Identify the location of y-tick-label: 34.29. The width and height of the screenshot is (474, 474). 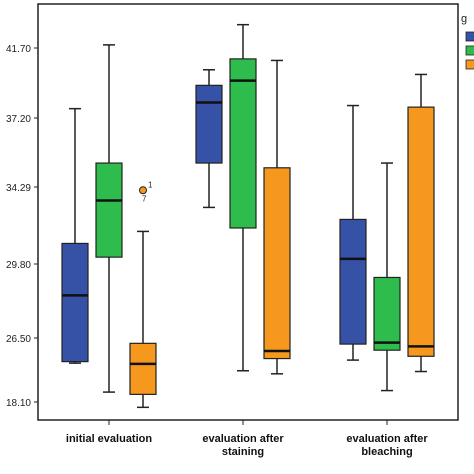
(18, 188).